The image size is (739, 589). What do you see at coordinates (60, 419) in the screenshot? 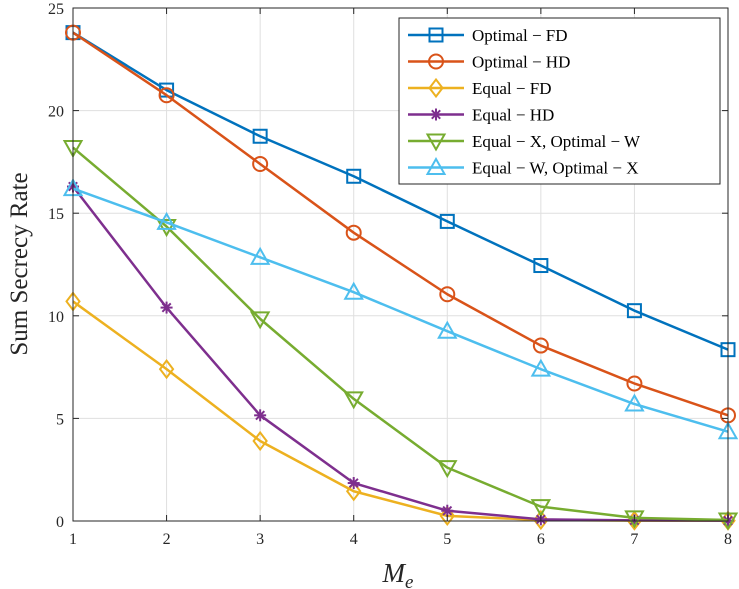
I see `y-tick-label: 5` at bounding box center [60, 419].